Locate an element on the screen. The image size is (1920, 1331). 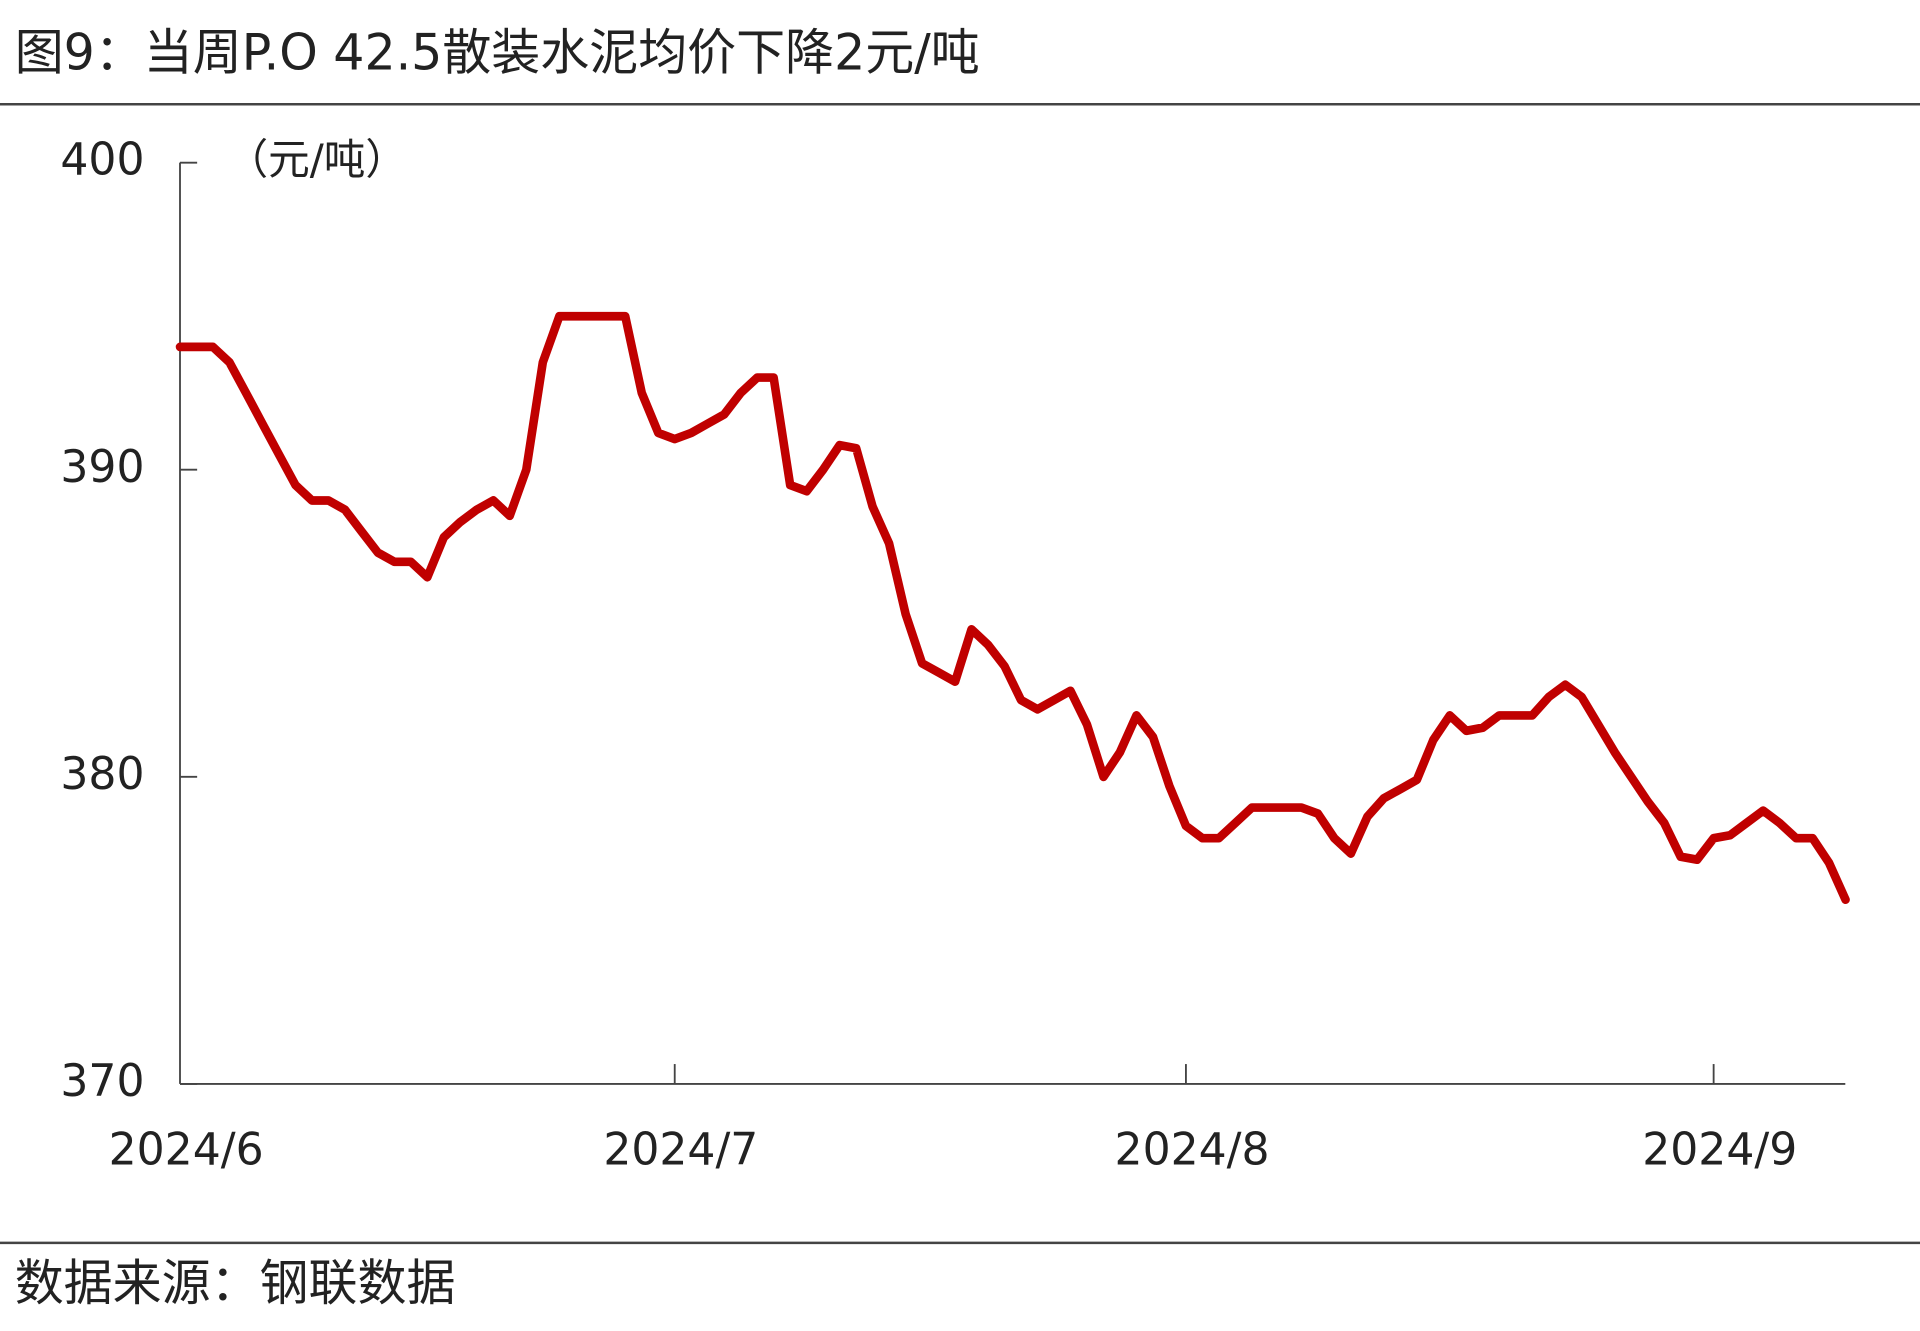
x-tick-label: 2024/7 is located at coordinates (680, 1149).